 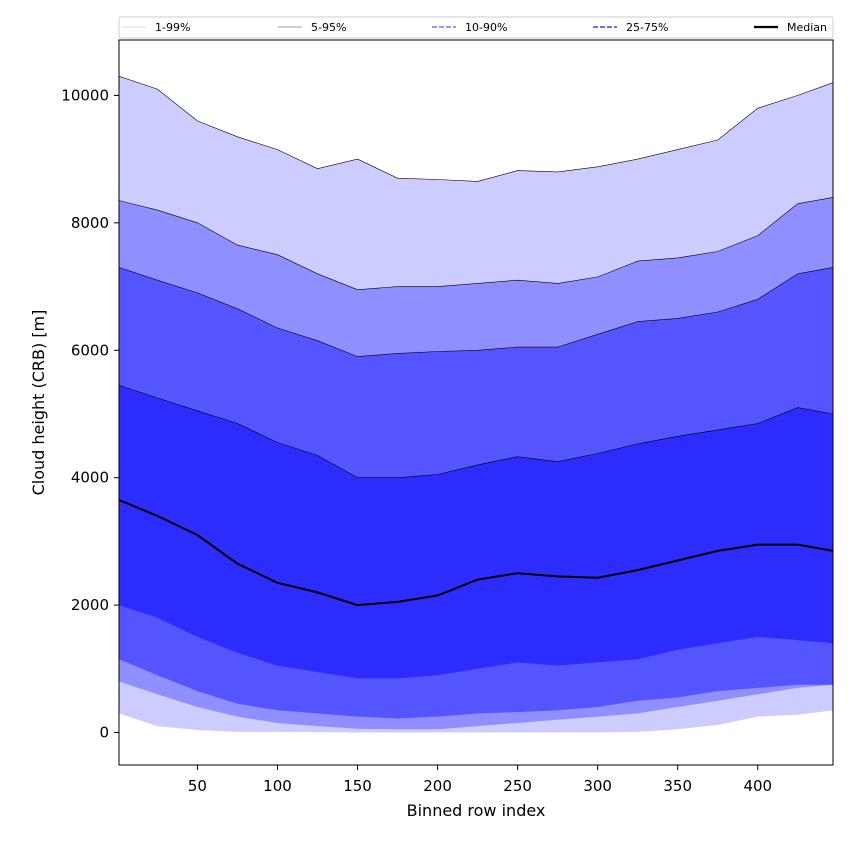 I want to click on legend: 1-99% 5-95% 10-90% 25-75% Median, so click(x=476, y=27).